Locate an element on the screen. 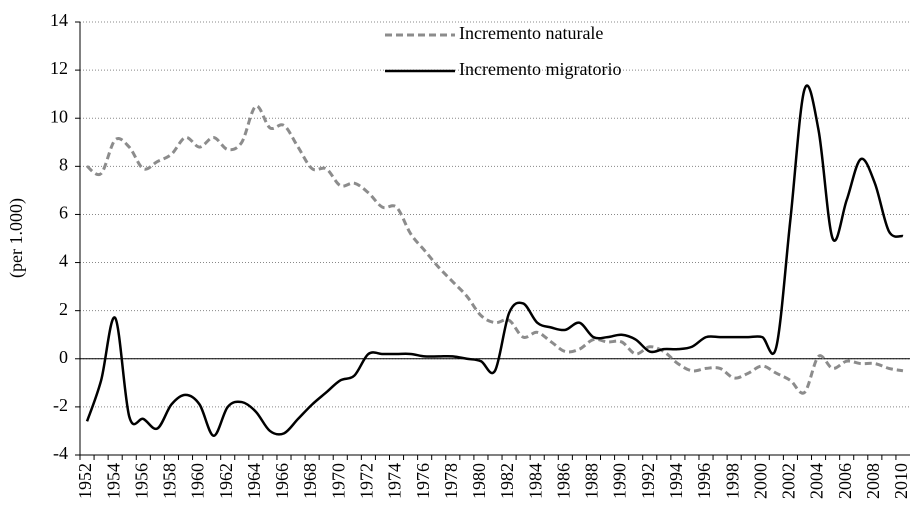 The width and height of the screenshot is (910, 521). x-tick-label: 1966 is located at coordinates (282, 481).